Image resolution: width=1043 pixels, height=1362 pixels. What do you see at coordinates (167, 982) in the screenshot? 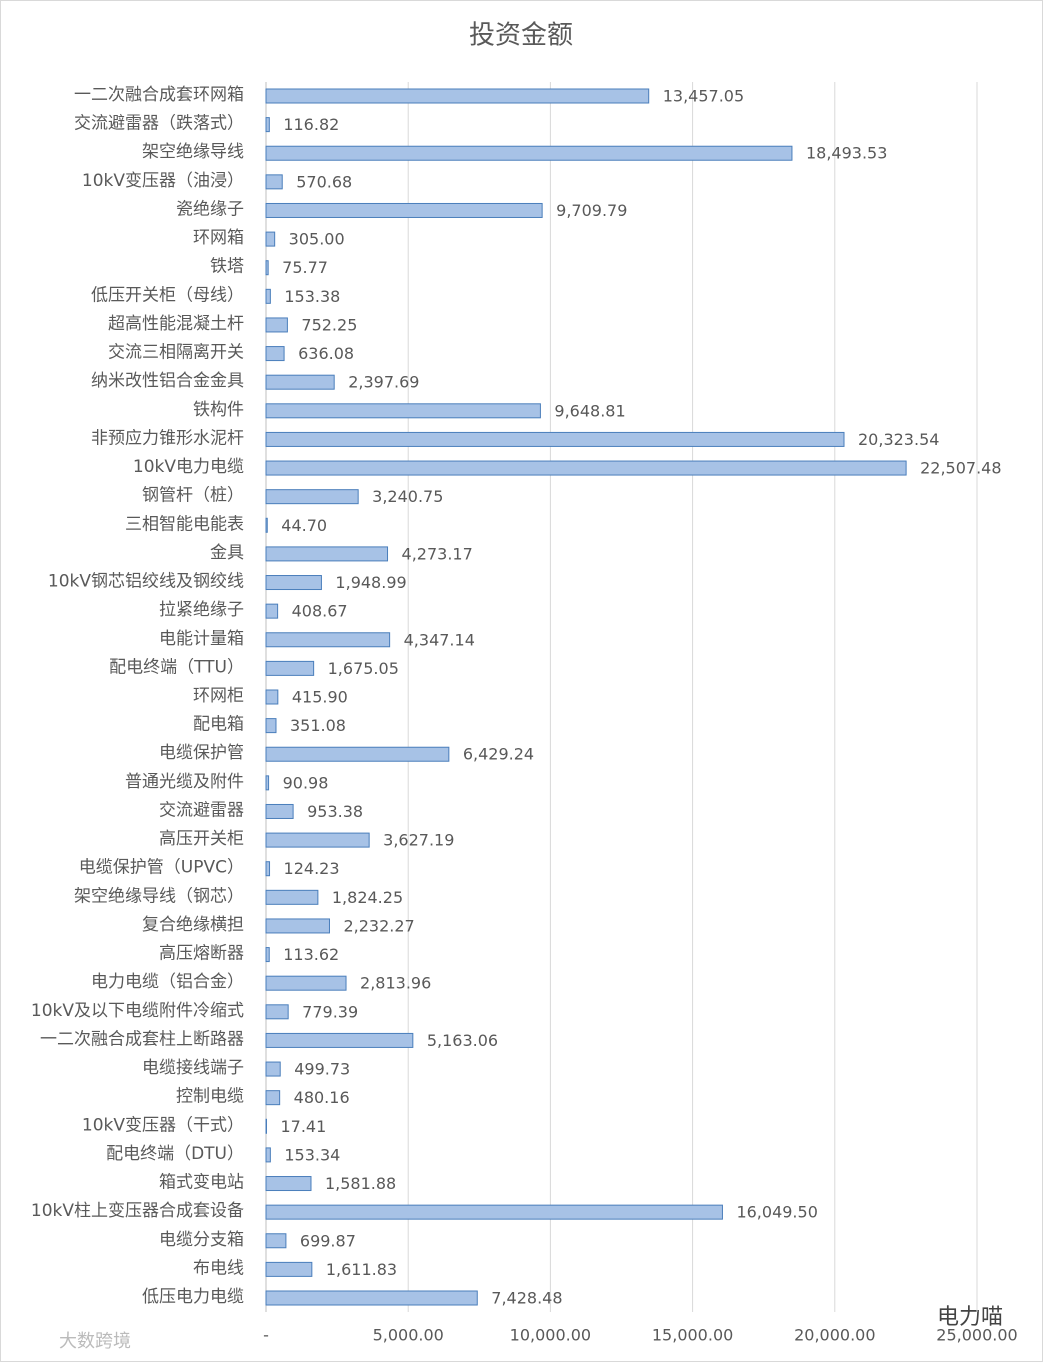
I see `y-tick-label: 电力电缆（铝合金）` at bounding box center [167, 982].